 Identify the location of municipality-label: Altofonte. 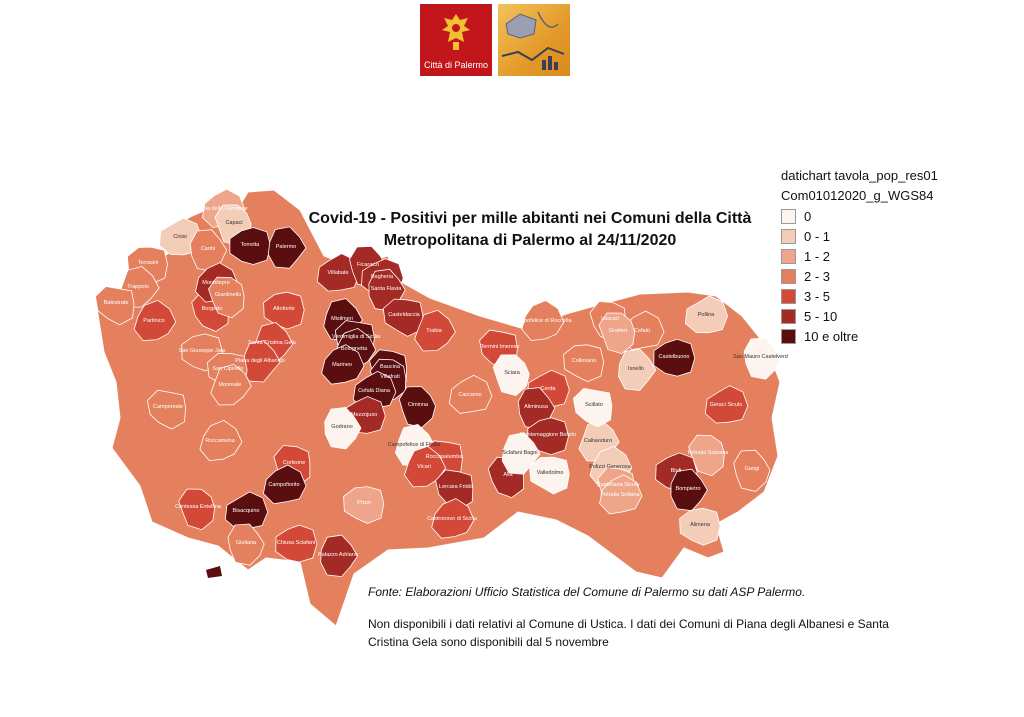
(284, 309).